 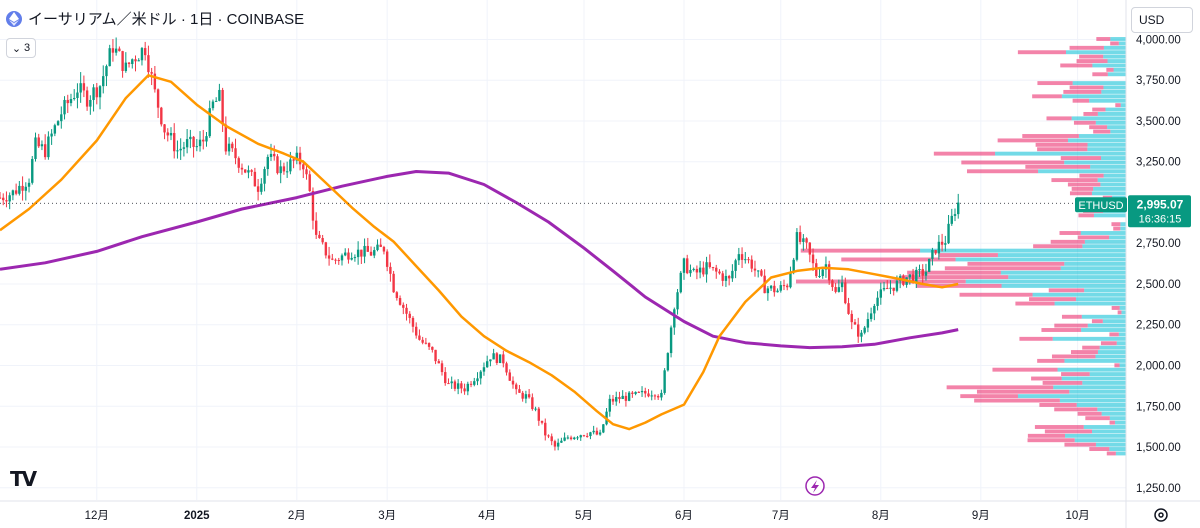 I want to click on ethereum-icon, so click(x=14, y=18).